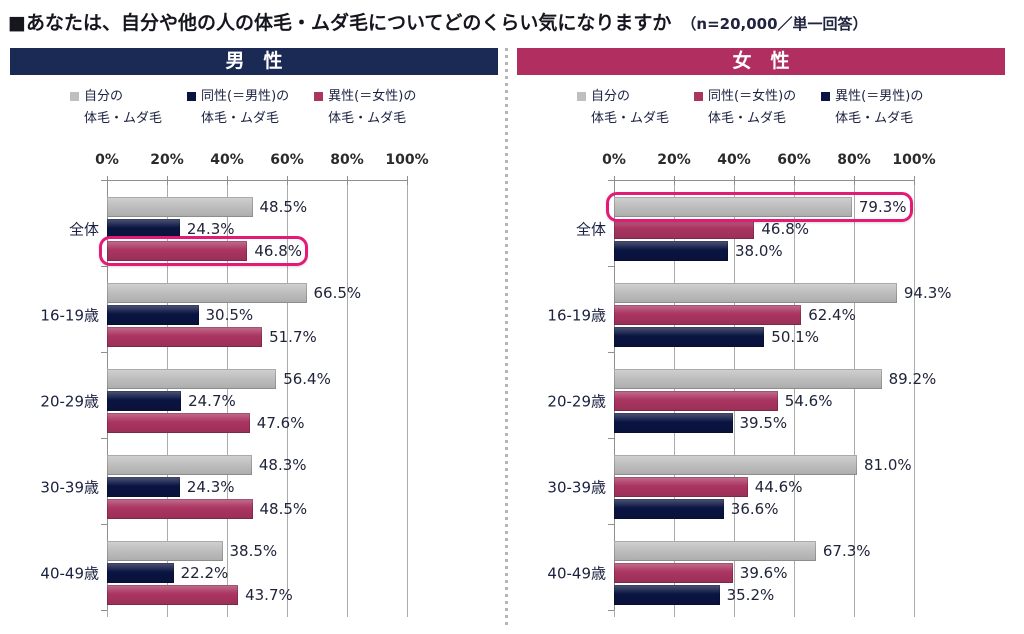  What do you see at coordinates (759, 251) in the screenshot?
I see `bar-value-label: 38.0%` at bounding box center [759, 251].